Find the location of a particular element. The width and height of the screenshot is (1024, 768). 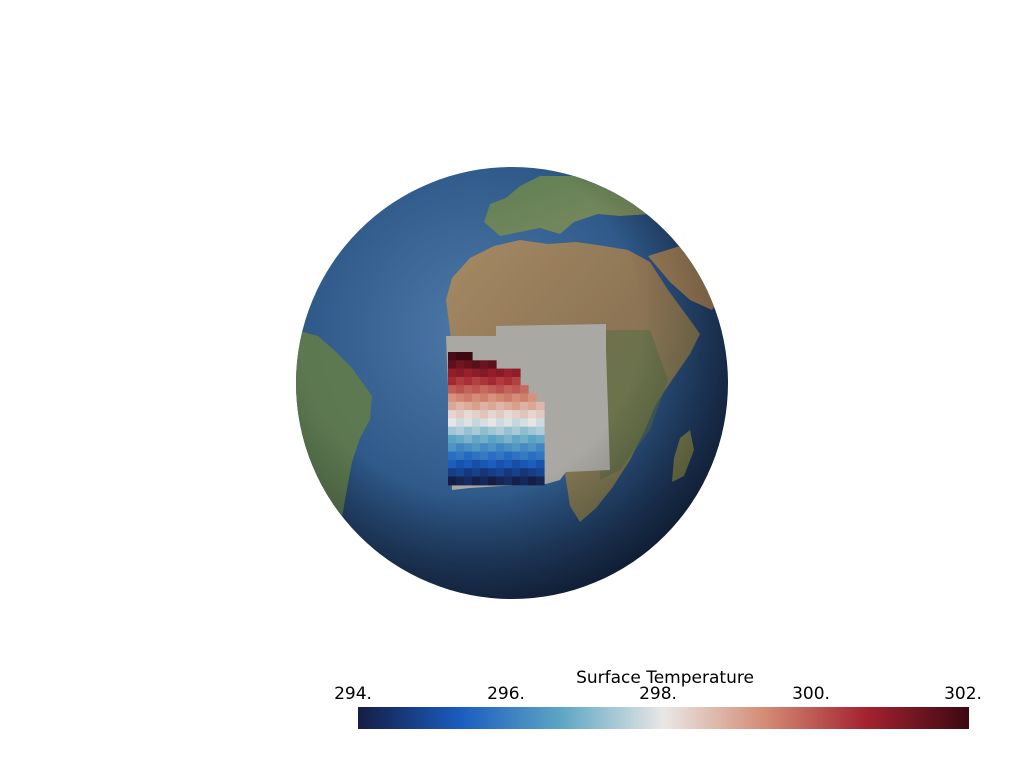

colorbar-title: Surface Temperature is located at coordinates (665, 678).